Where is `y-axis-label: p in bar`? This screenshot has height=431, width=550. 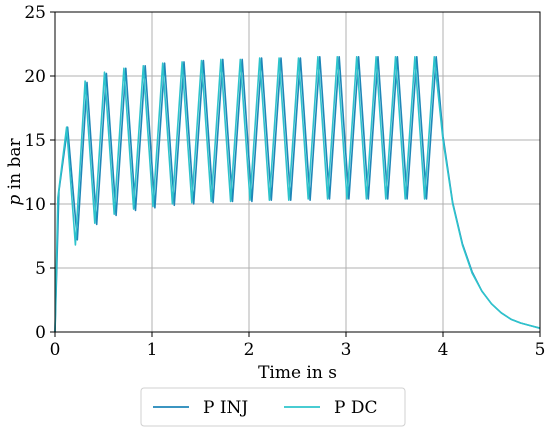
y-axis-label: p in bar is located at coordinates (15, 172).